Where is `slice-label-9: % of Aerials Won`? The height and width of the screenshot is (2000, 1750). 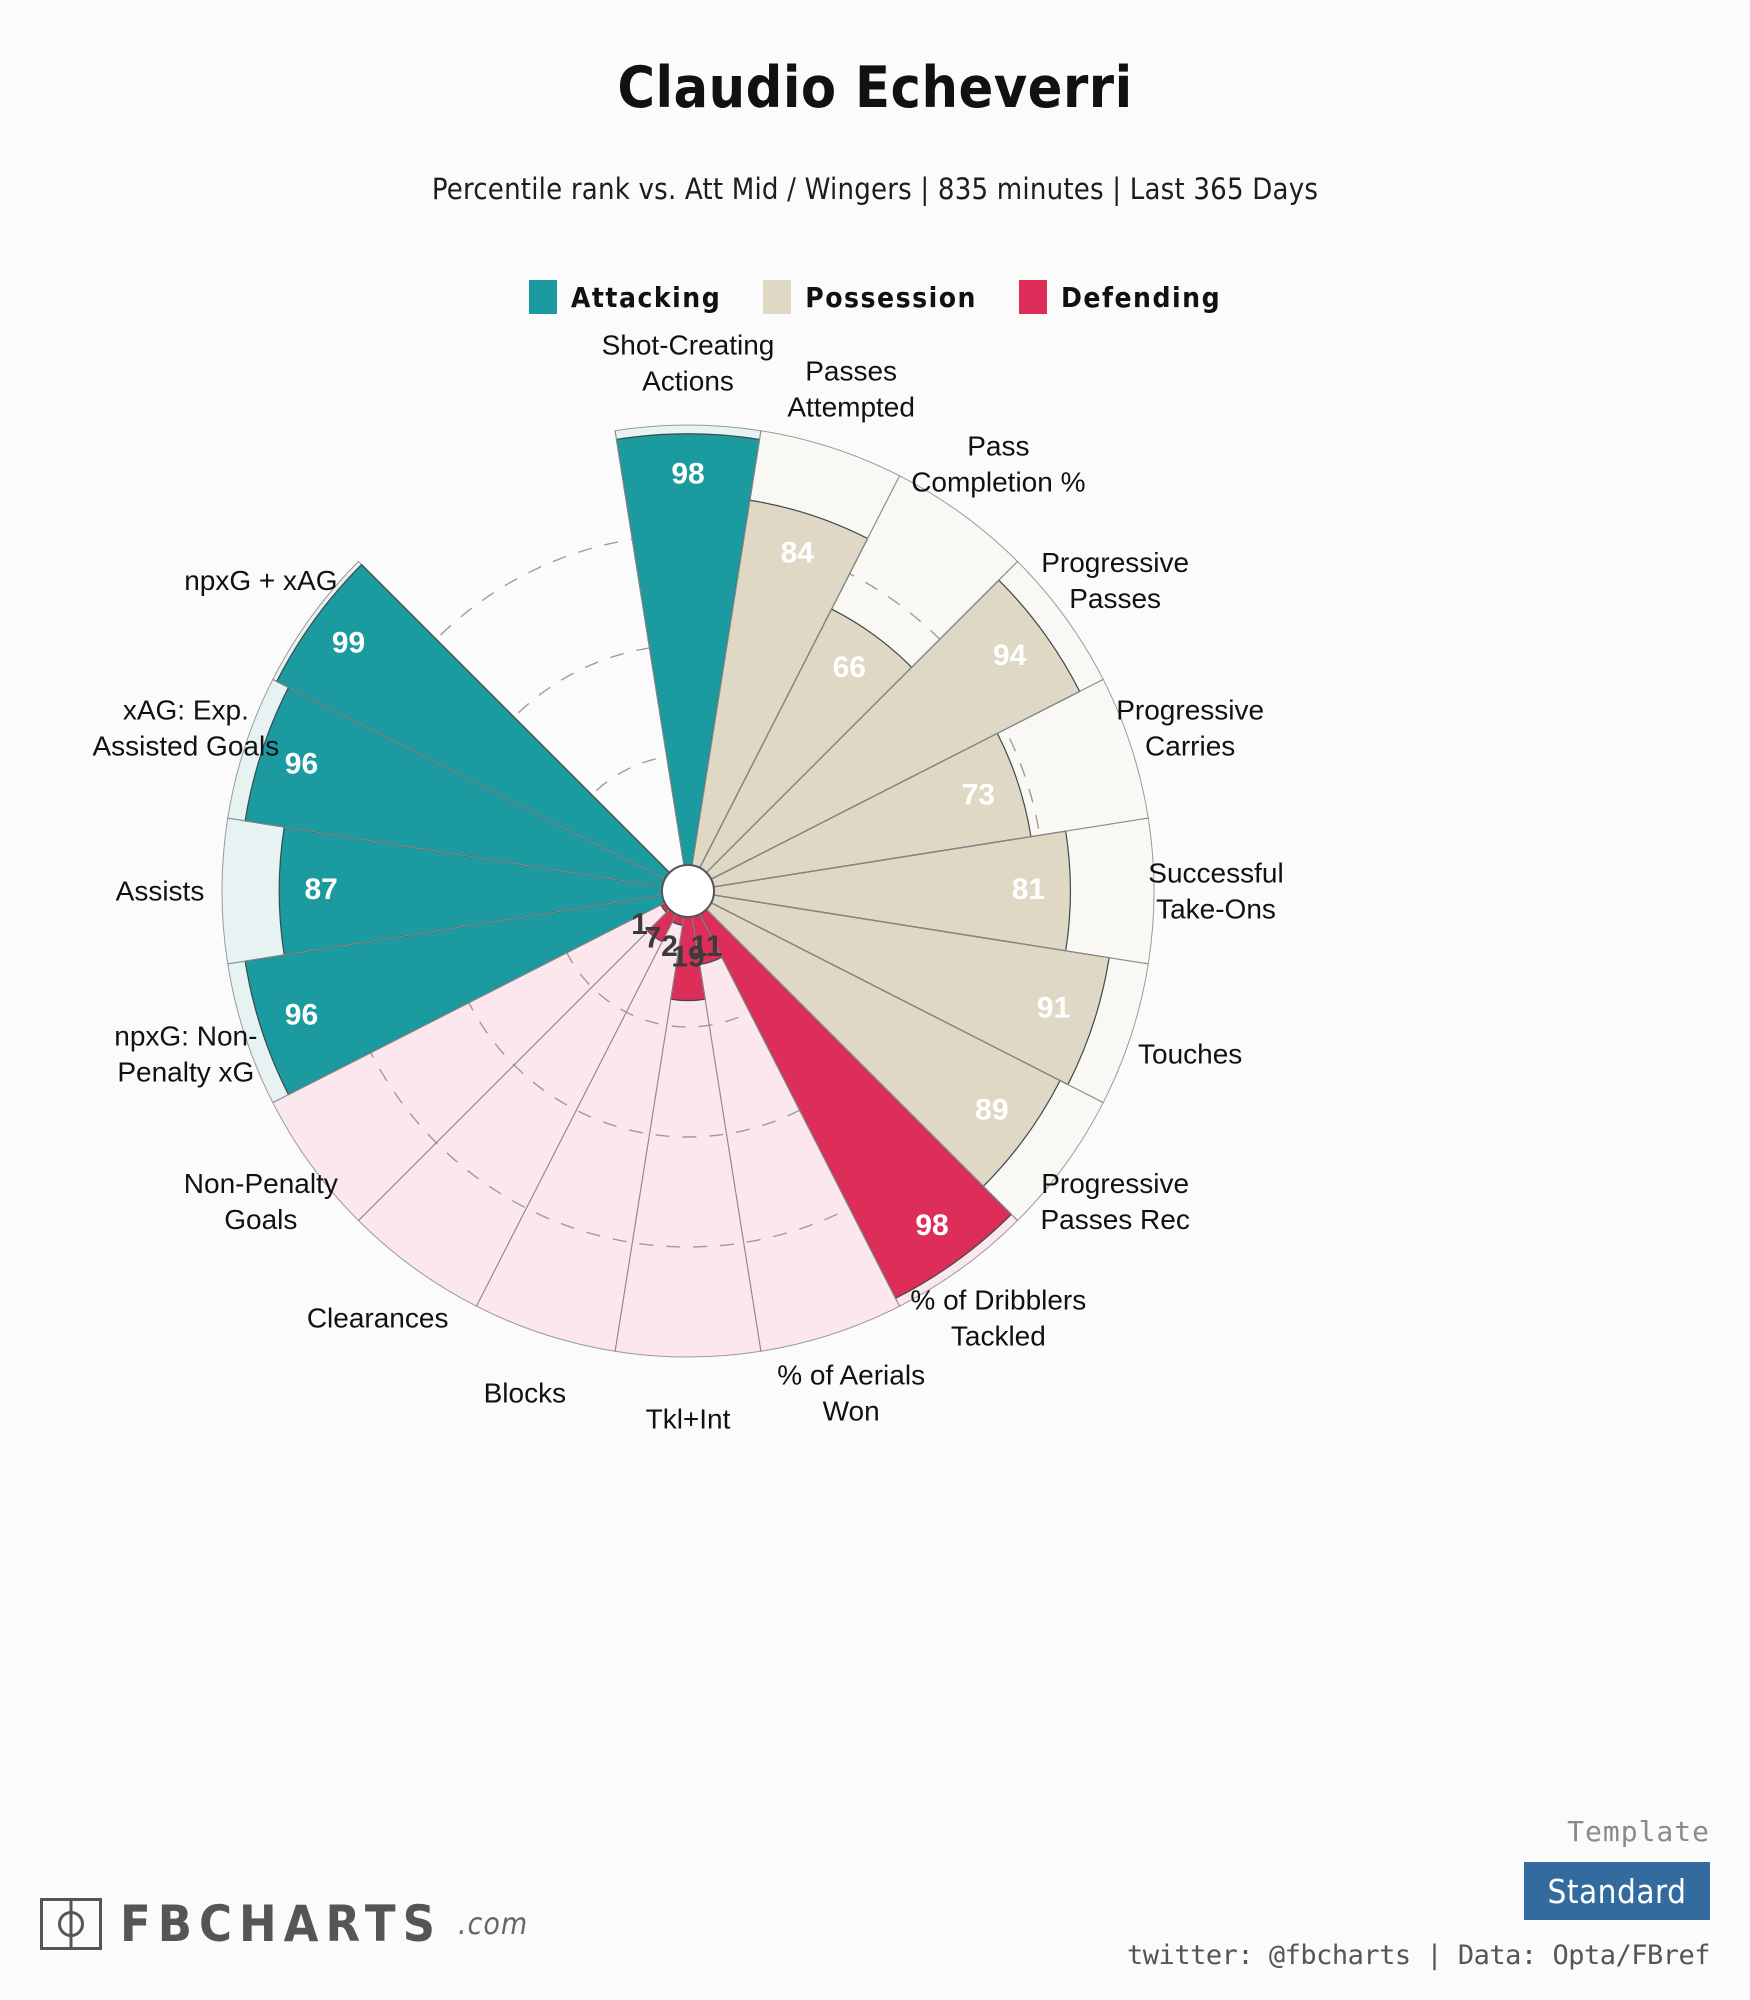
slice-label-9: % of Aerials Won is located at coordinates (851, 1393).